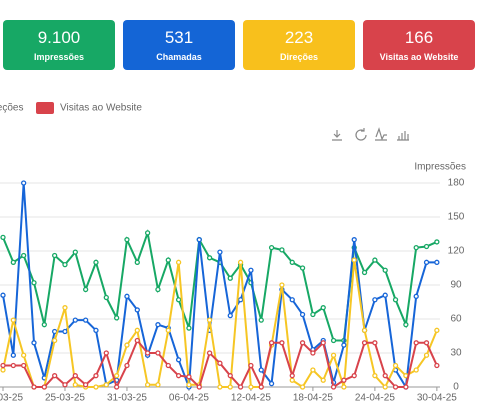 This screenshot has height=413, width=477. I want to click on y-tick-label: 180, so click(456, 183).